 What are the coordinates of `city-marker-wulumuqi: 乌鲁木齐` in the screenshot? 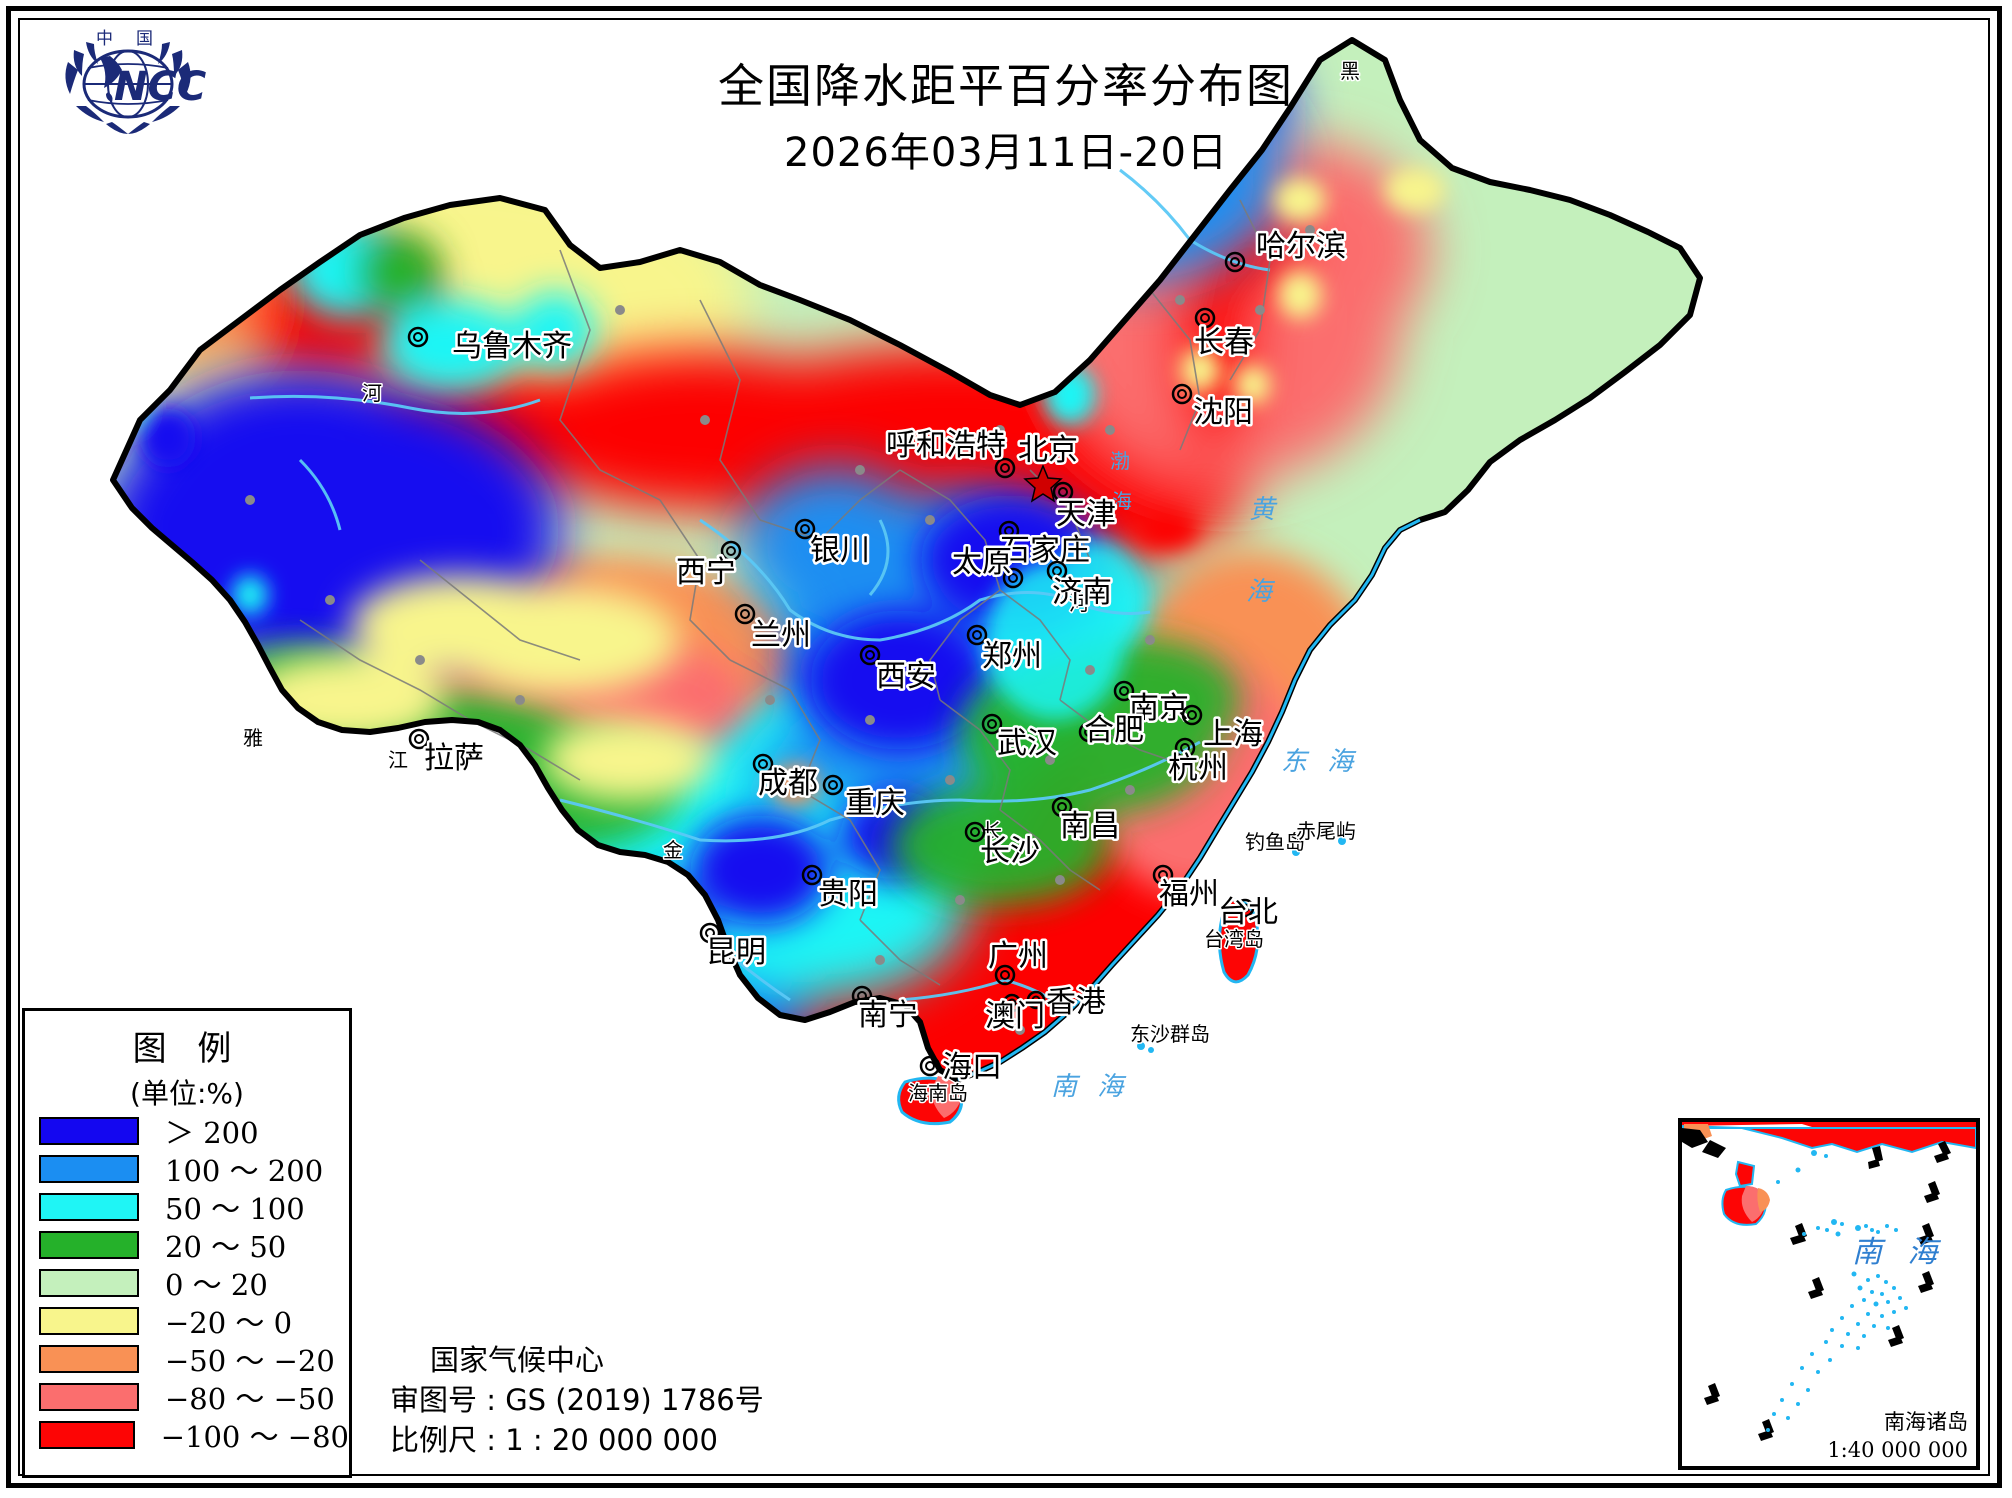 It's located at (491, 347).